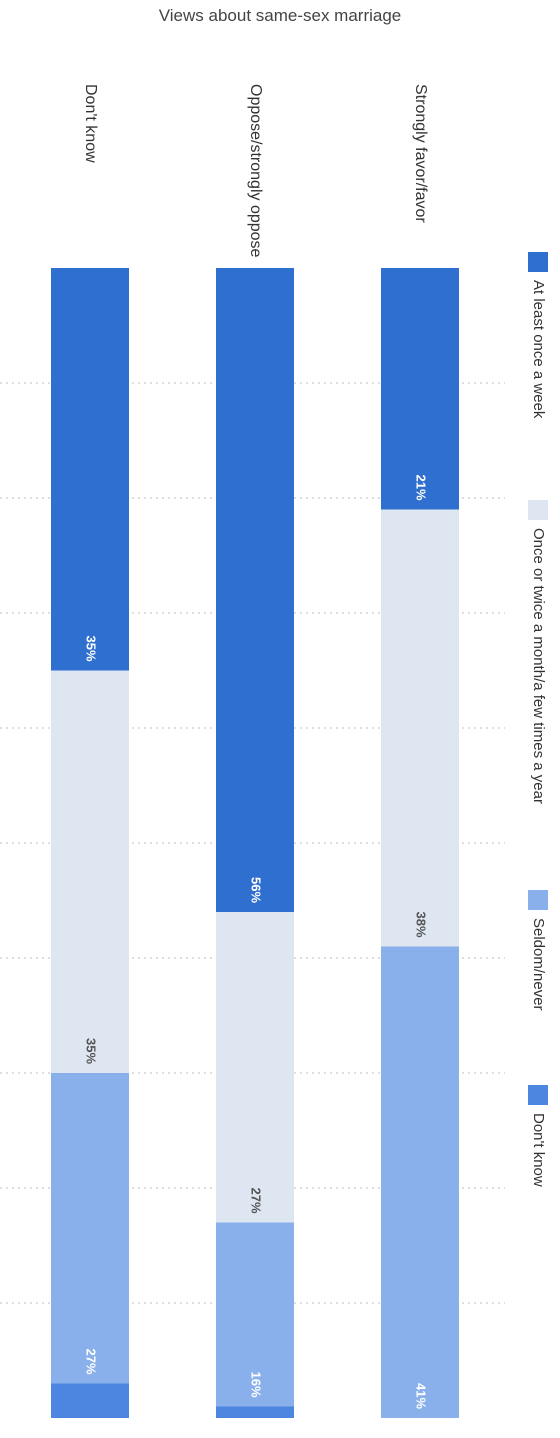 The width and height of the screenshot is (560, 1438). What do you see at coordinates (538, 666) in the screenshot?
I see `legend-label: Once or twice a month/a few times a year` at bounding box center [538, 666].